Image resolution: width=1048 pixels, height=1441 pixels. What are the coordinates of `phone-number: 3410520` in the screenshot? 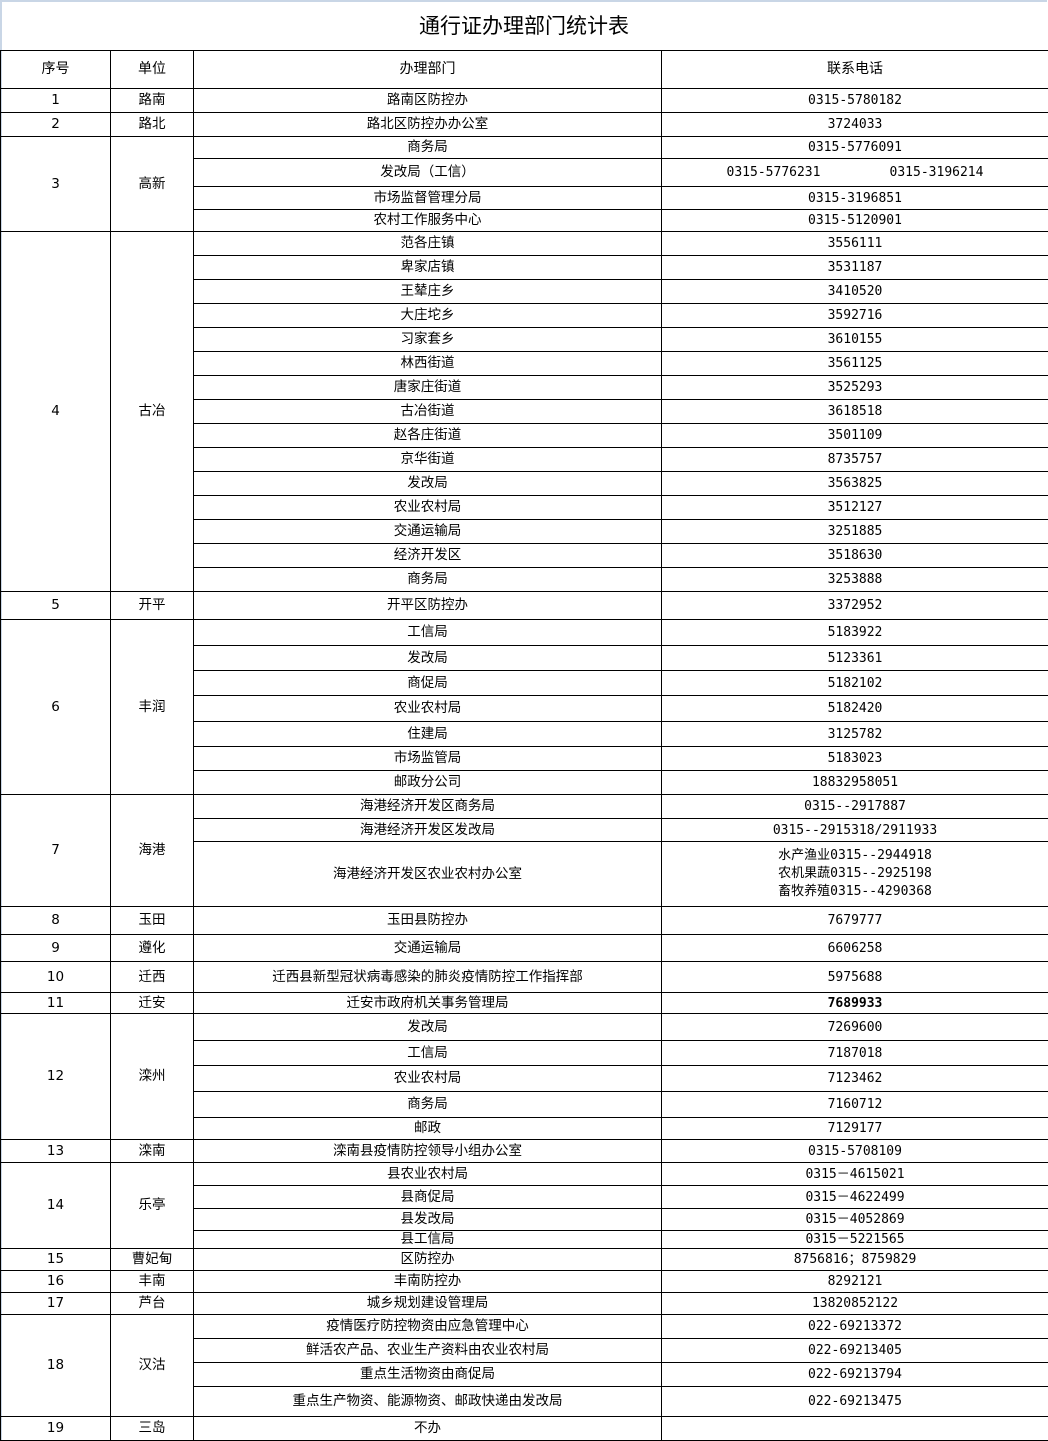 It's located at (855, 291).